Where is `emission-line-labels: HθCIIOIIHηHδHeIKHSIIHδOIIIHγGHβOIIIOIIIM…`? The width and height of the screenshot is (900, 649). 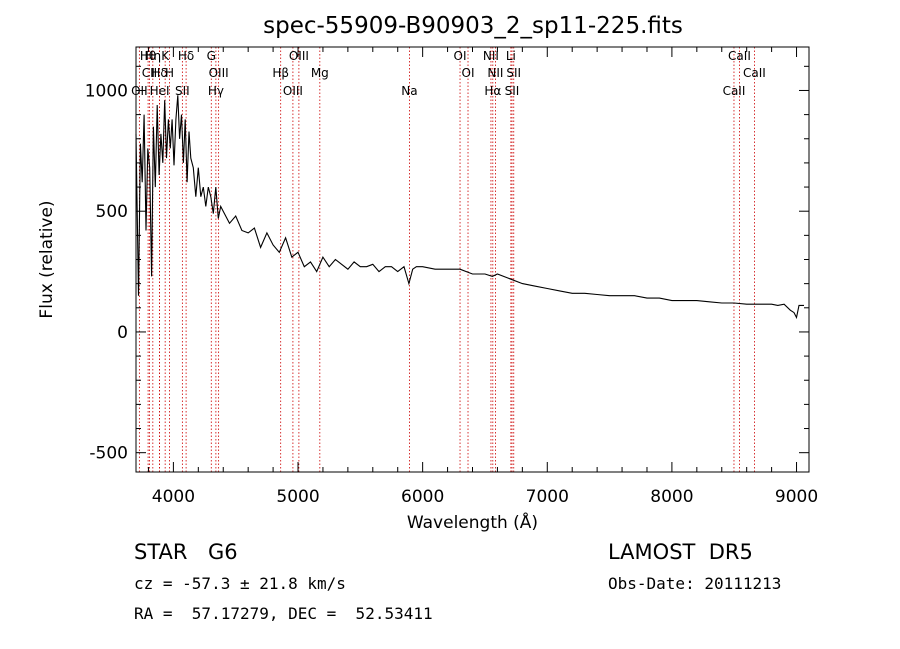 emission-line-labels: HθCIIOIIHηHδHeIKHSIIHδOIIIHγGHβOIIIOIIIM… is located at coordinates (448, 73).